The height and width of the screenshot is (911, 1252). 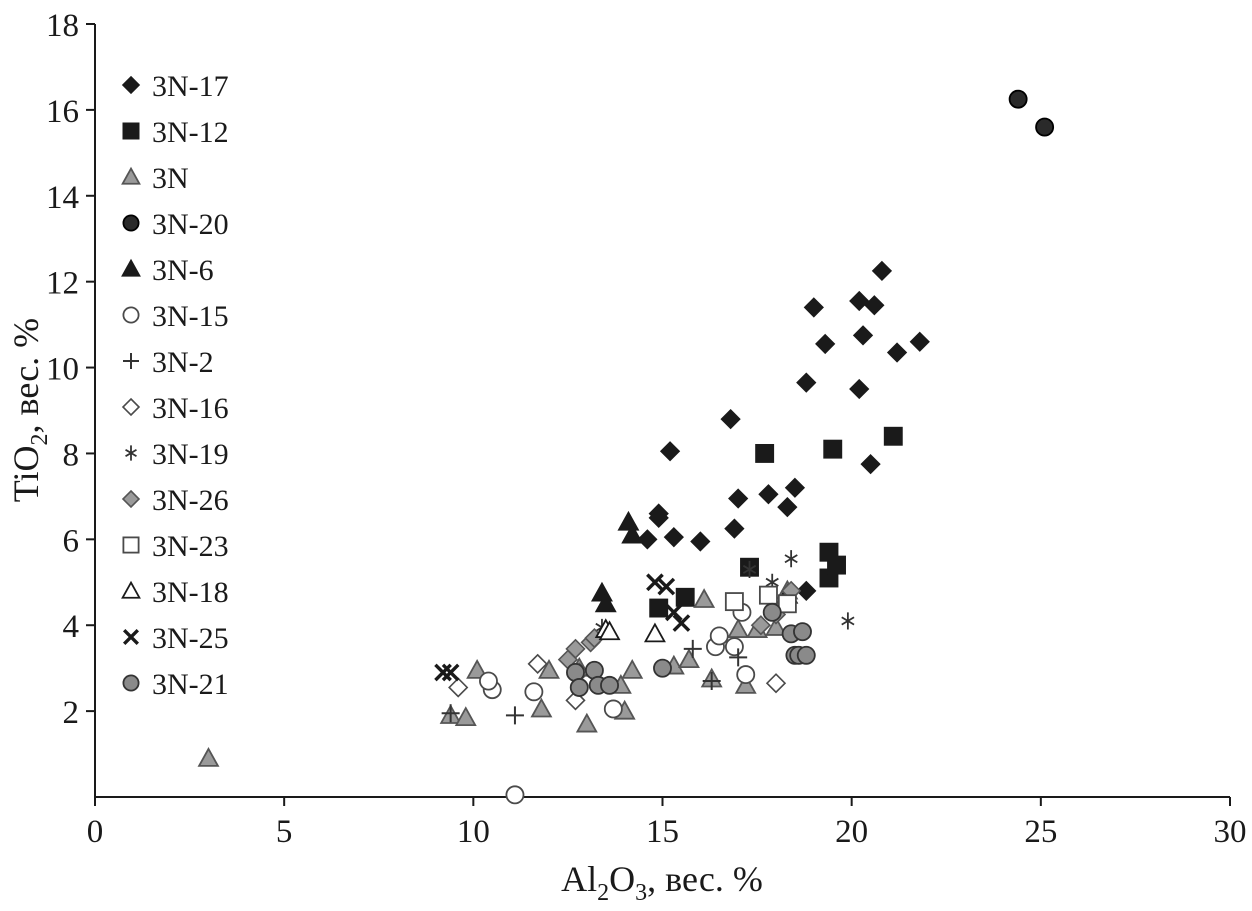 I want to click on y-tick-label: 2, so click(x=71, y=713).